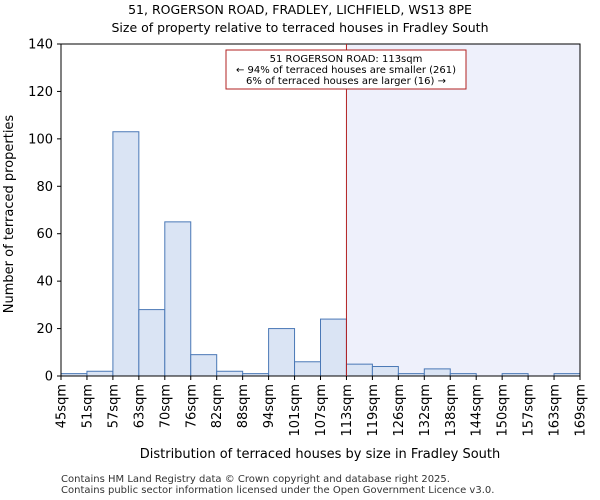 The height and width of the screenshot is (500, 600). Describe the element at coordinates (44, 329) in the screenshot. I see `y-tick-label: 20` at that location.